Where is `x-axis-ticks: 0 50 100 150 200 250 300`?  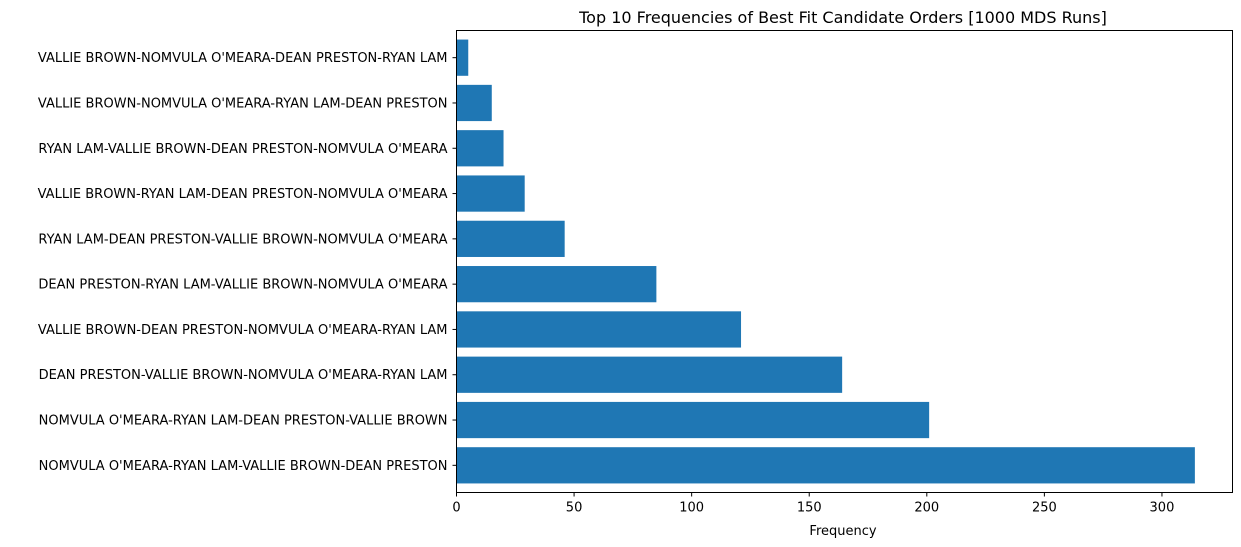 x-axis-ticks: 0 50 100 150 200 250 300 is located at coordinates (813, 504).